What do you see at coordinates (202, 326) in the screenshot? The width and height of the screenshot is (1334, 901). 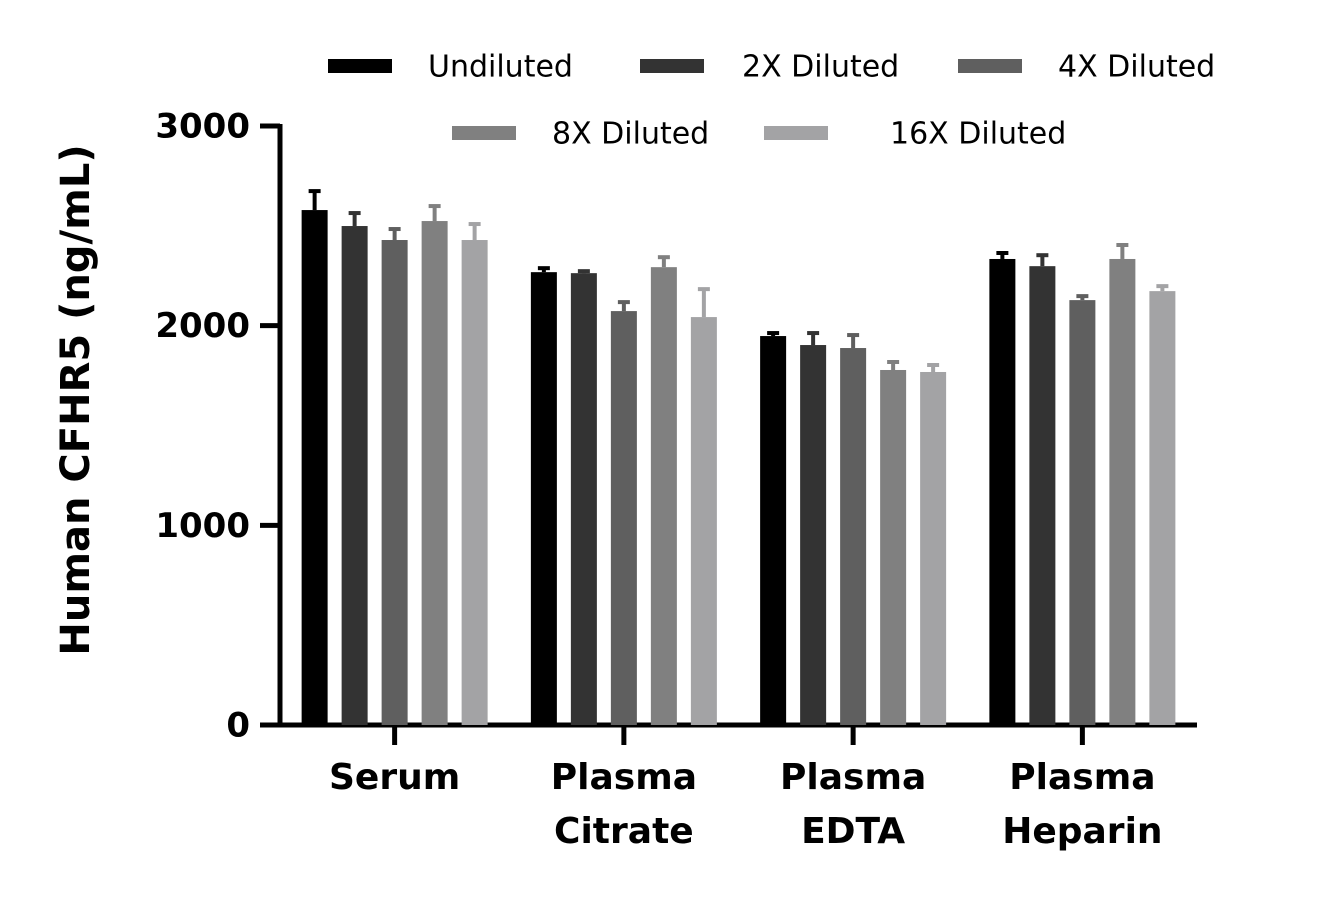 I see `y-tick-label: 2000` at bounding box center [202, 326].